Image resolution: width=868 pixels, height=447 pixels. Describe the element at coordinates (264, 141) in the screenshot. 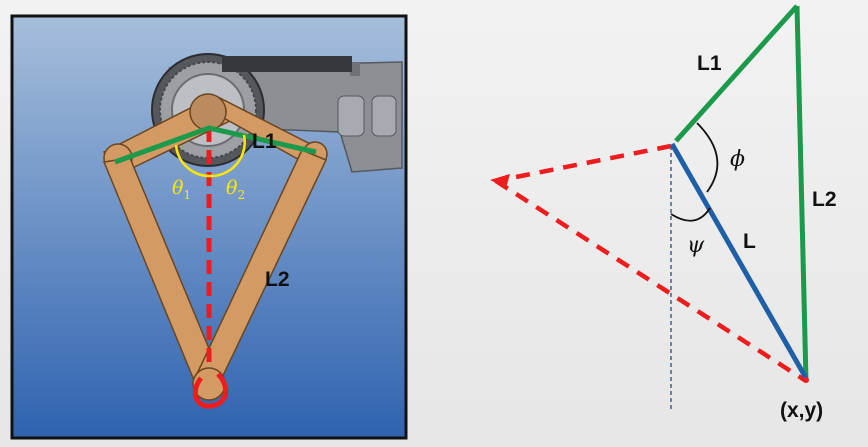

I see `left-l1-label: L1` at that location.